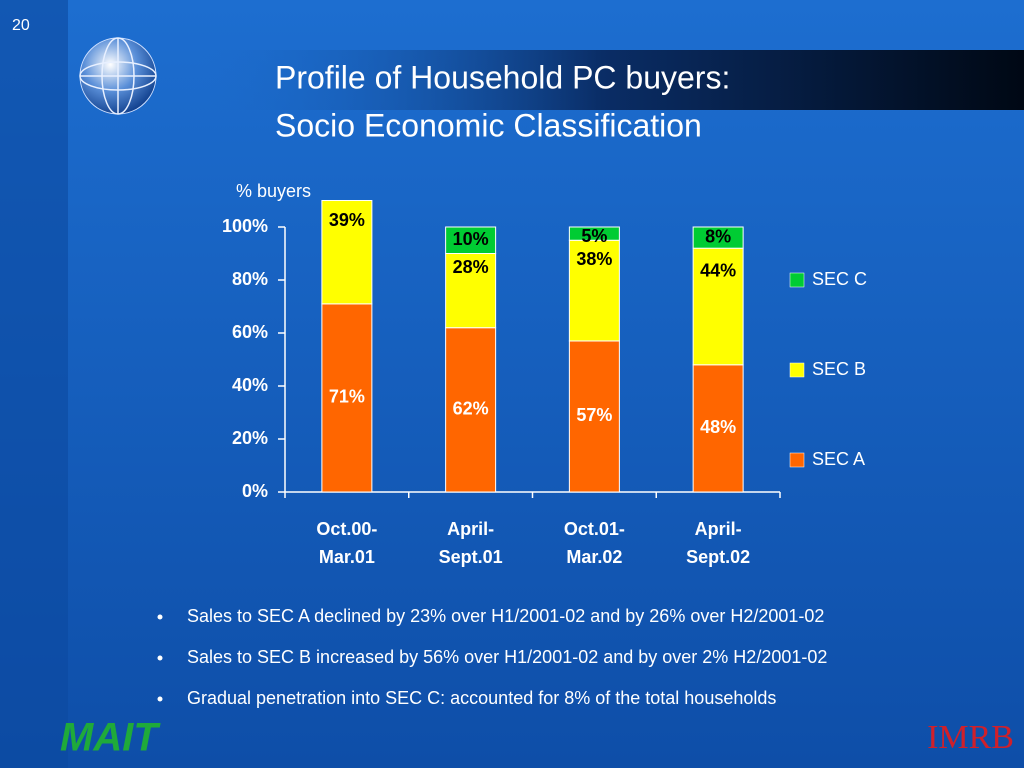 The height and width of the screenshot is (768, 1024). What do you see at coordinates (250, 385) in the screenshot?
I see `y-tick-label: 40%` at bounding box center [250, 385].